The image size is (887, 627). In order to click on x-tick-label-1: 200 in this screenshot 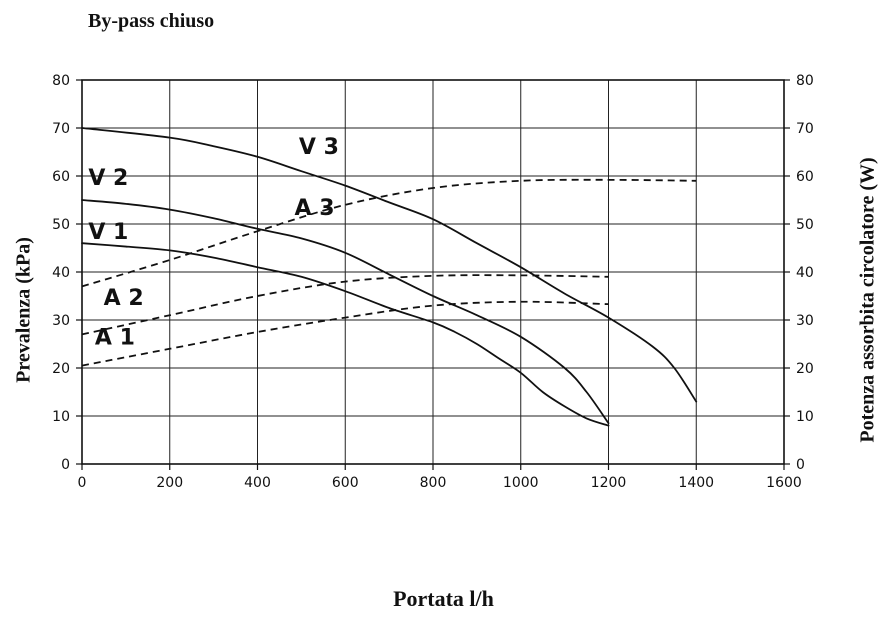, I will do `click(169, 483)`.